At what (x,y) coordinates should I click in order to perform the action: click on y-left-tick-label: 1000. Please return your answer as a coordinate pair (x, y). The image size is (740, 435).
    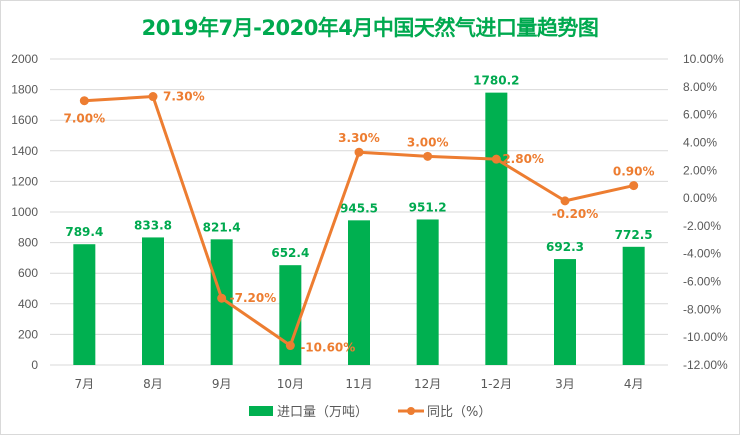
    Looking at the image, I should click on (24, 212).